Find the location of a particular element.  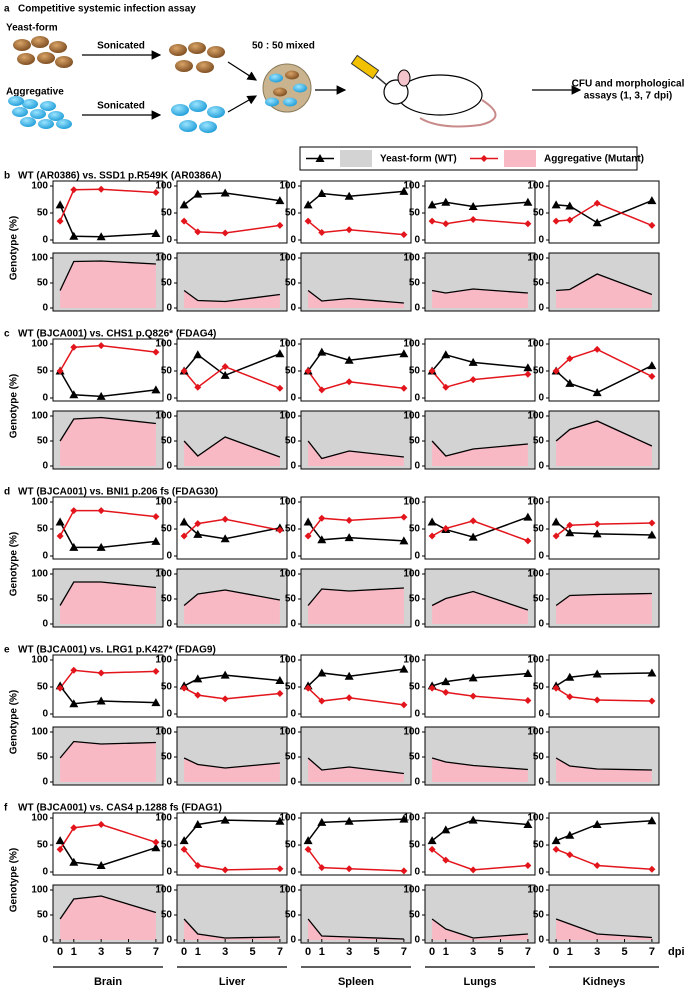

x-tick-label: 1 is located at coordinates (198, 952).